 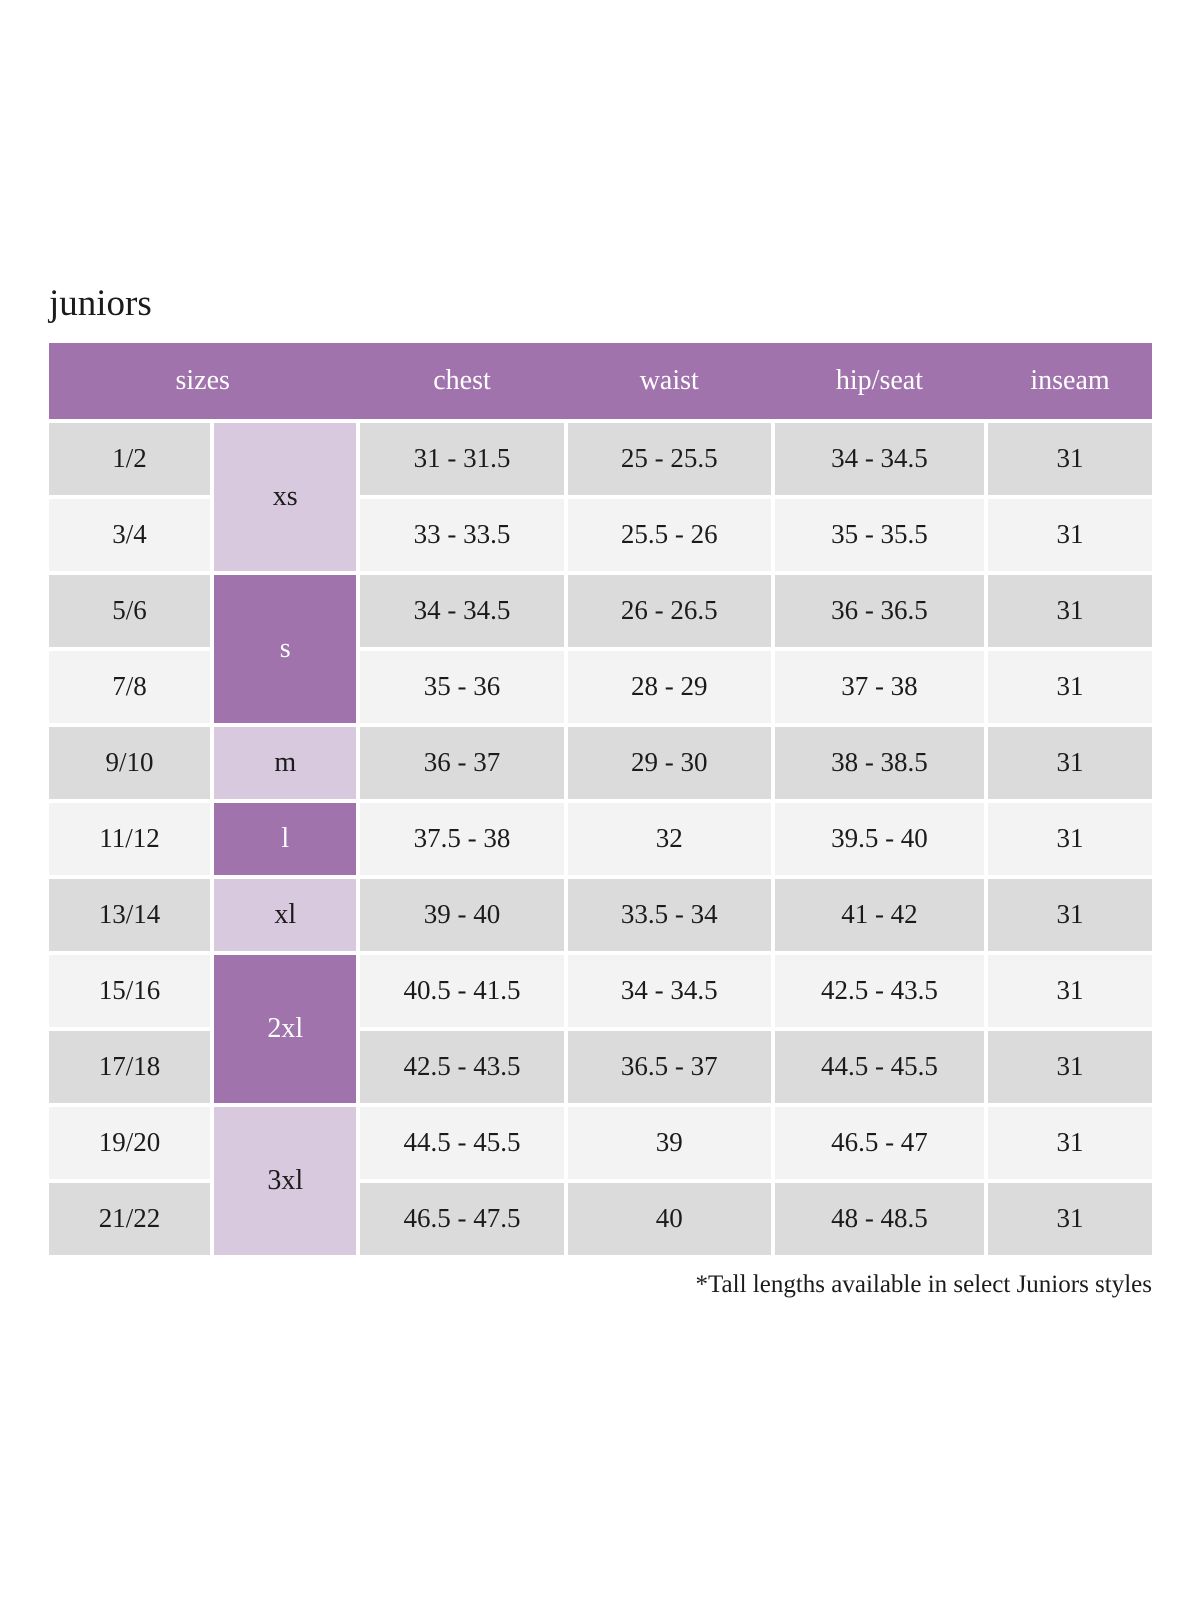 I want to click on size-letter-cell: s, so click(x=285, y=648).